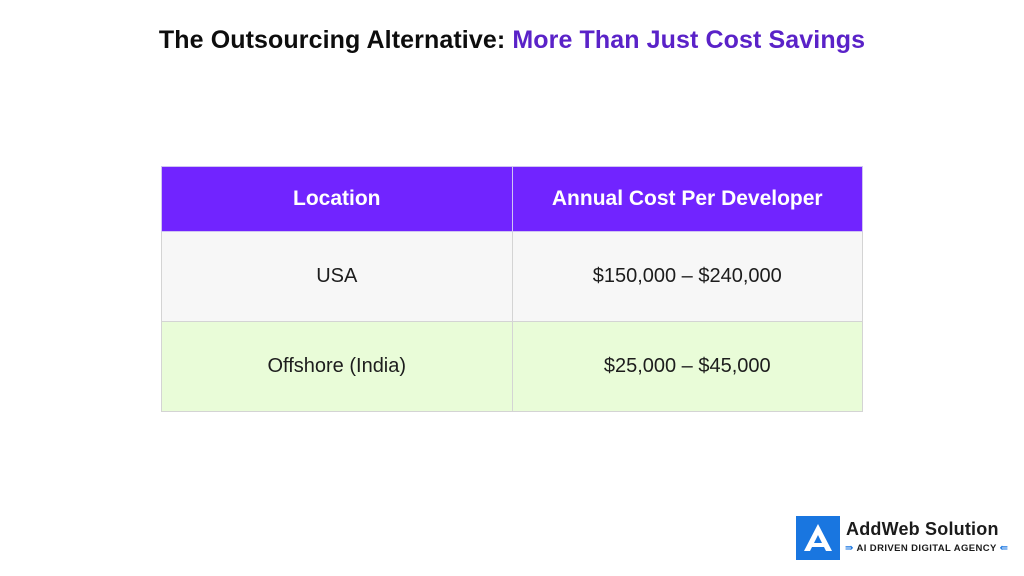 The height and width of the screenshot is (576, 1024). What do you see at coordinates (687, 276) in the screenshot?
I see `cell-cost-usa: $150,000 – $240,000` at bounding box center [687, 276].